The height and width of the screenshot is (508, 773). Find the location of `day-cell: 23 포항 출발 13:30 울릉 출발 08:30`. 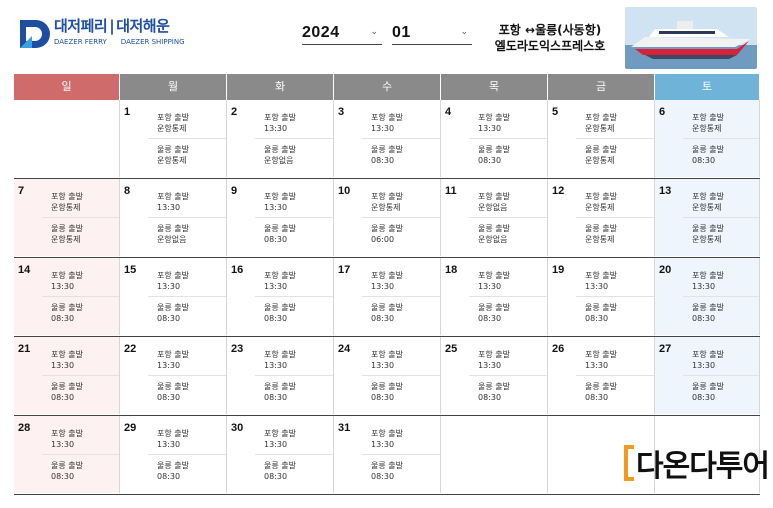

day-cell: 23 포항 출발 13:30 울릉 출발 08:30 is located at coordinates (280, 375).